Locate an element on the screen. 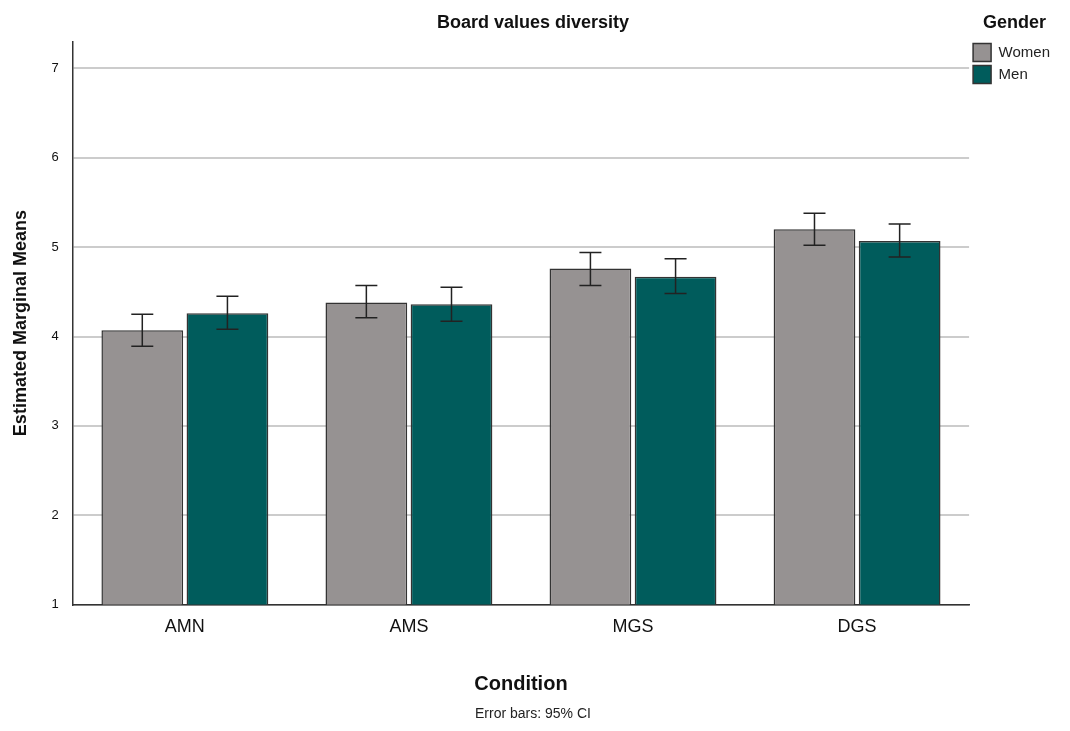  x-tick-label: DGS is located at coordinates (857, 626).